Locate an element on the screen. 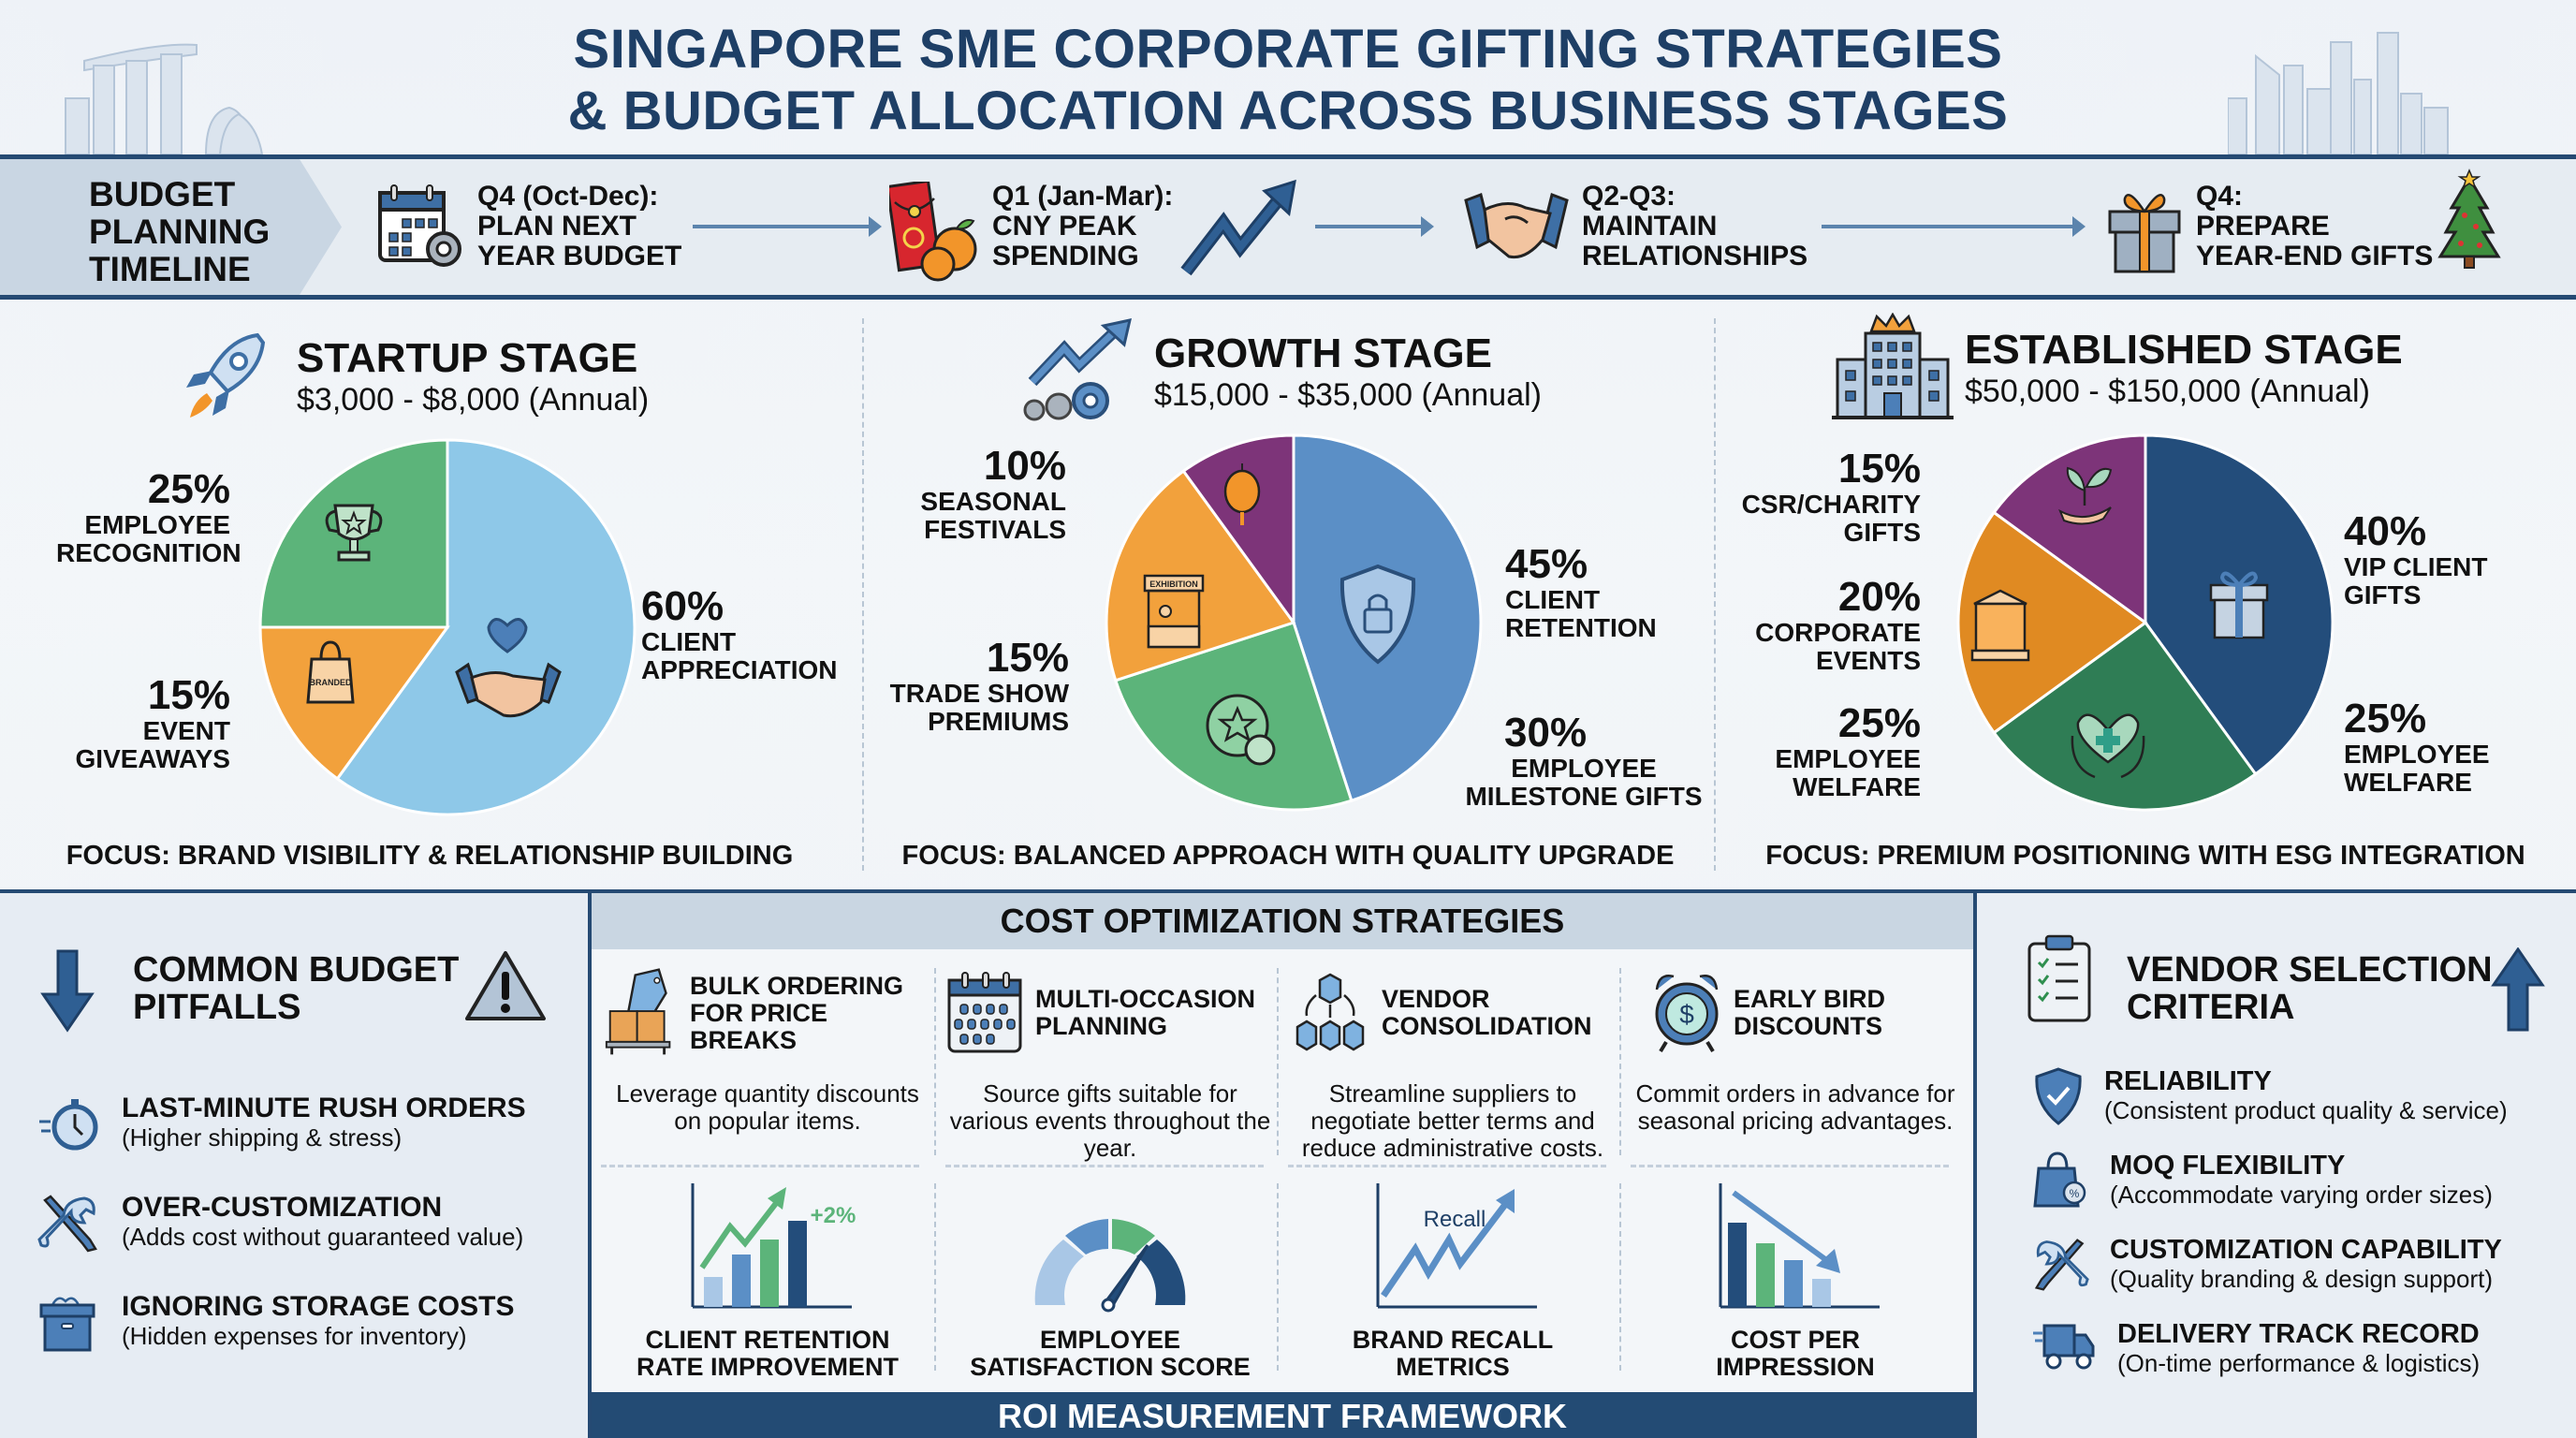 This screenshot has height=1438, width=2576. shield-lock-icon is located at coordinates (1377, 614).